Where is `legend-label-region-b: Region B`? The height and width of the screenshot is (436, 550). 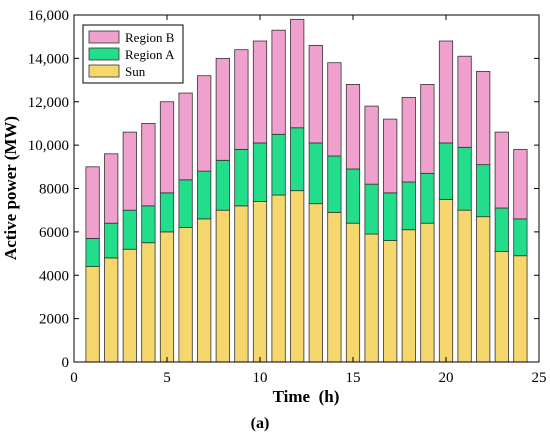
legend-label-region-b: Region B is located at coordinates (150, 37).